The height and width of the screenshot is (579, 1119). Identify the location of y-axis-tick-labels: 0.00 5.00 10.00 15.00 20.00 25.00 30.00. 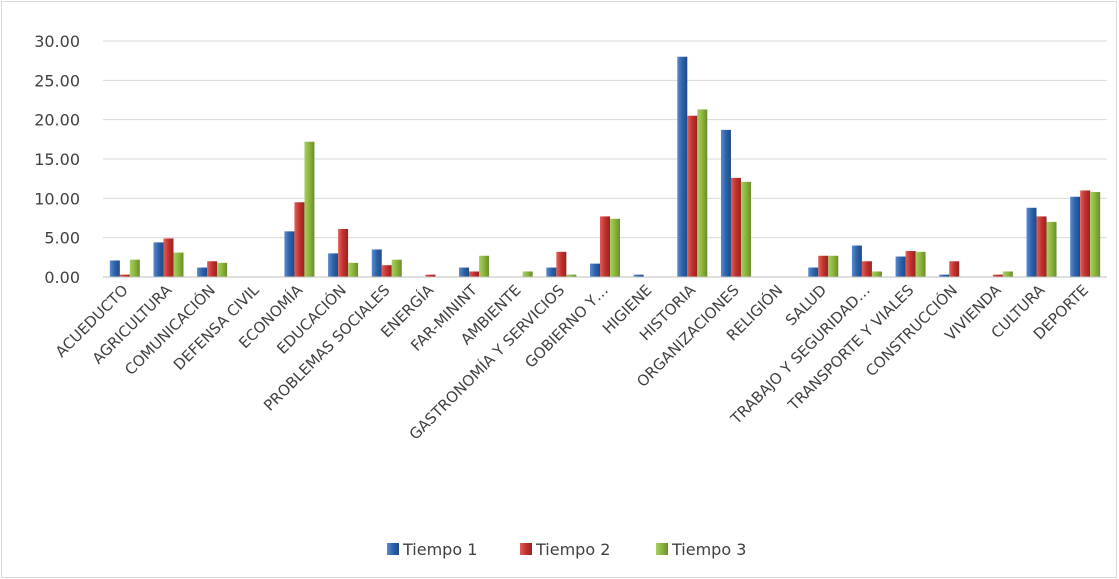
(57, 159).